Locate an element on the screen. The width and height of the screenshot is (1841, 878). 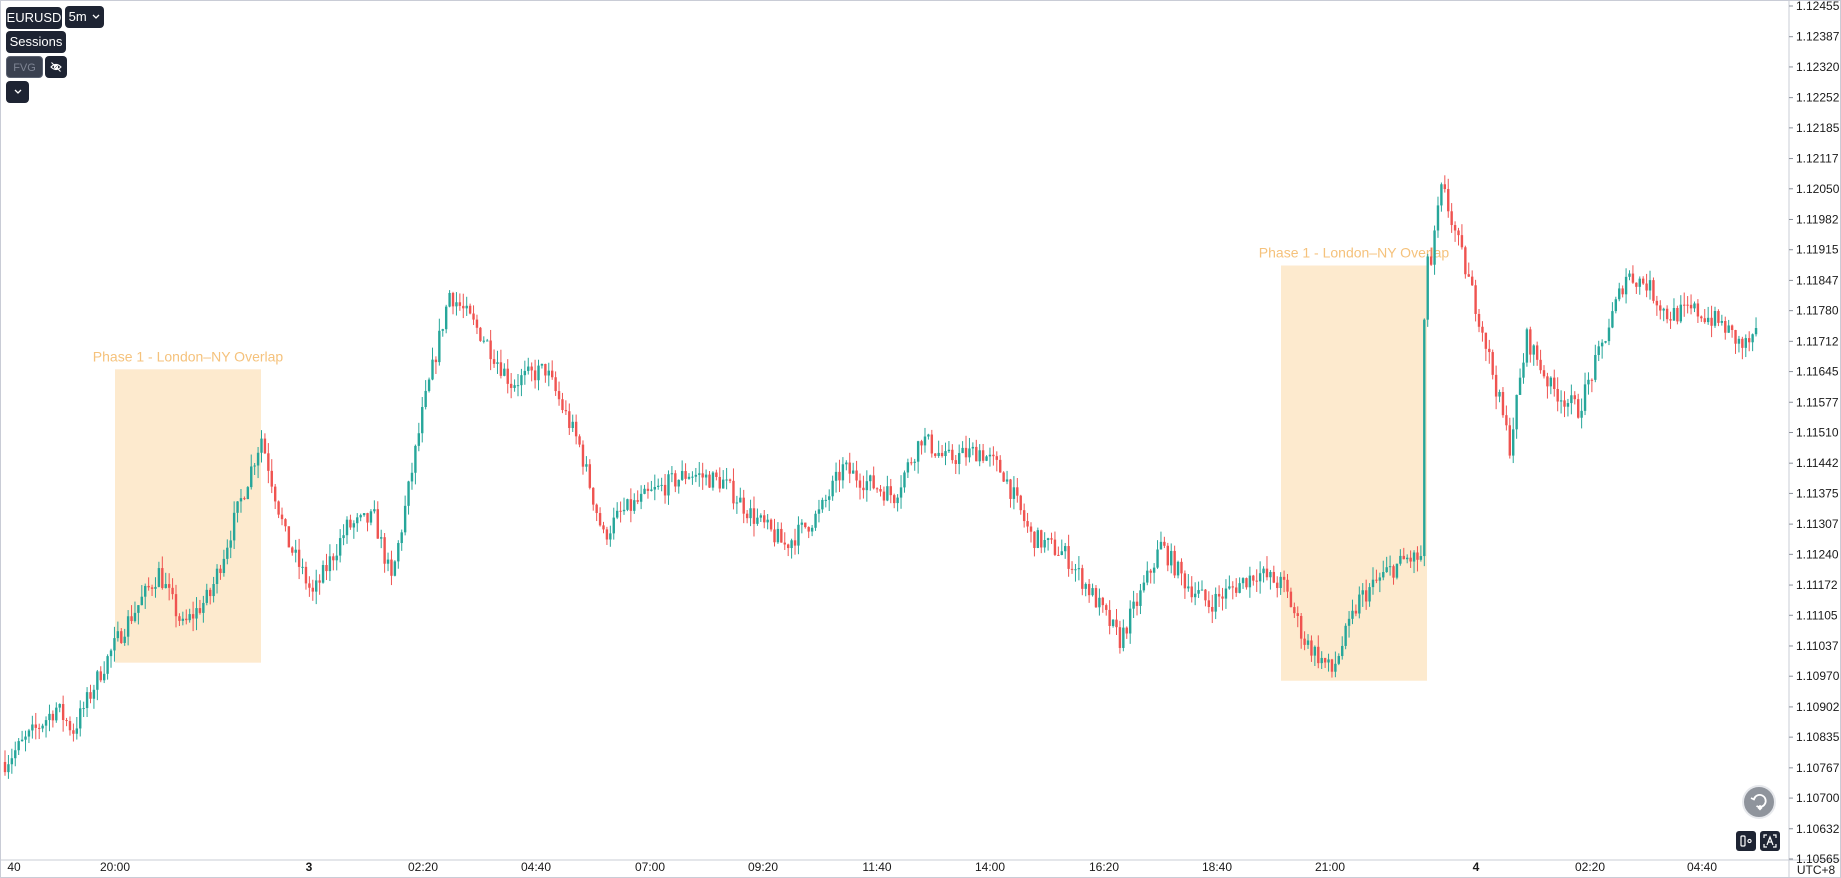
time-tick-label: 3 is located at coordinates (309, 867).